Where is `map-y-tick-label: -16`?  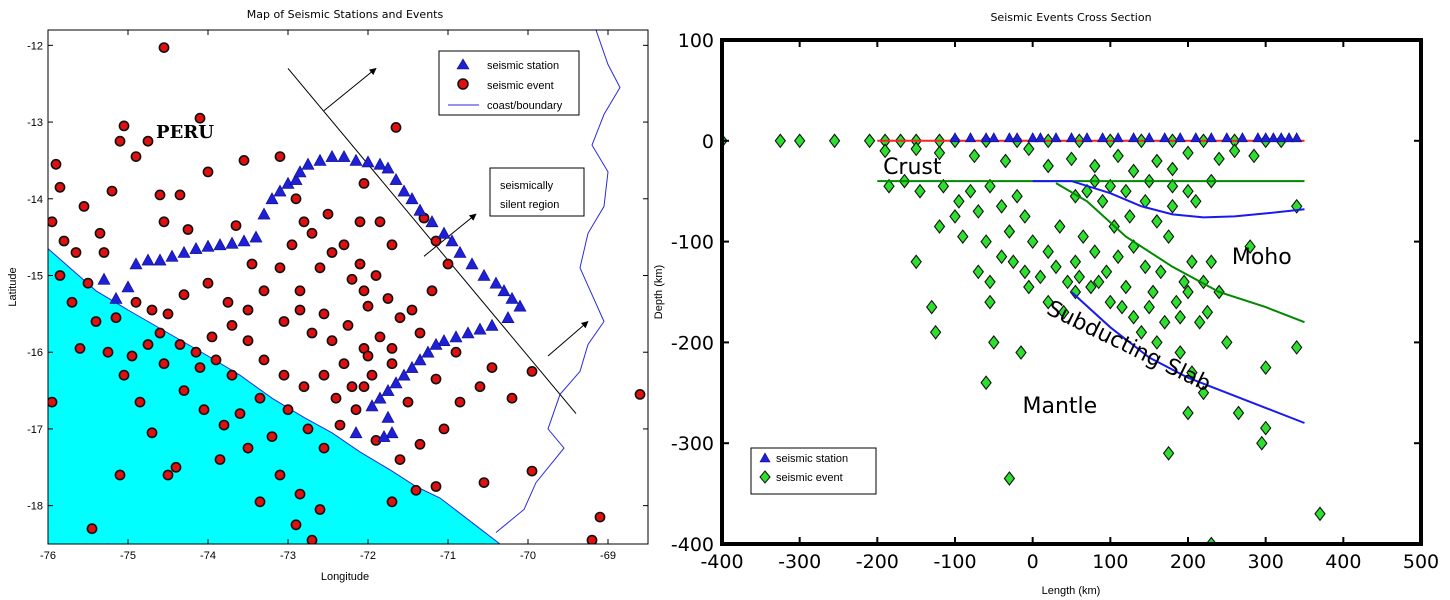
map-y-tick-label: -16 is located at coordinates (35, 353).